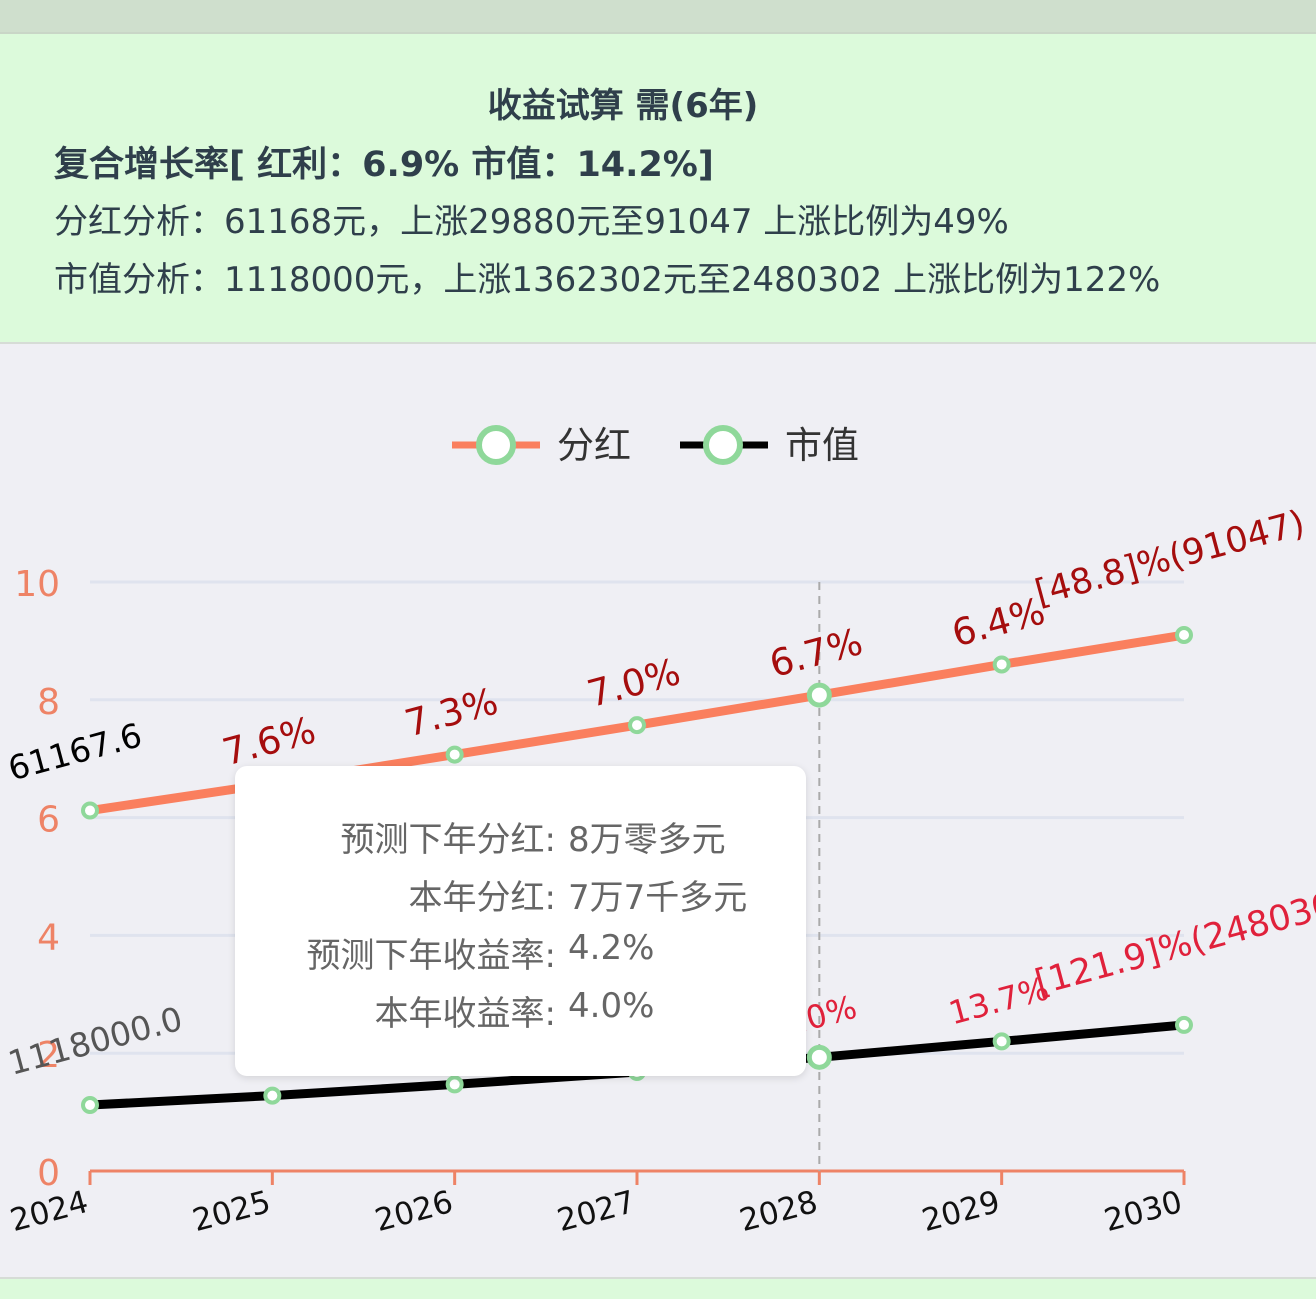 The image size is (1316, 1299). I want to click on tooltip-row: 预测下年分红: 8万零多元, so click(520, 836).